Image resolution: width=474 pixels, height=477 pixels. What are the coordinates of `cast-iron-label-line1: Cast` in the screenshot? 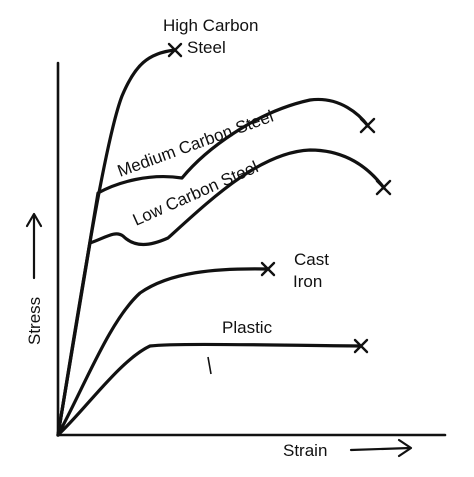 It's located at (311, 259).